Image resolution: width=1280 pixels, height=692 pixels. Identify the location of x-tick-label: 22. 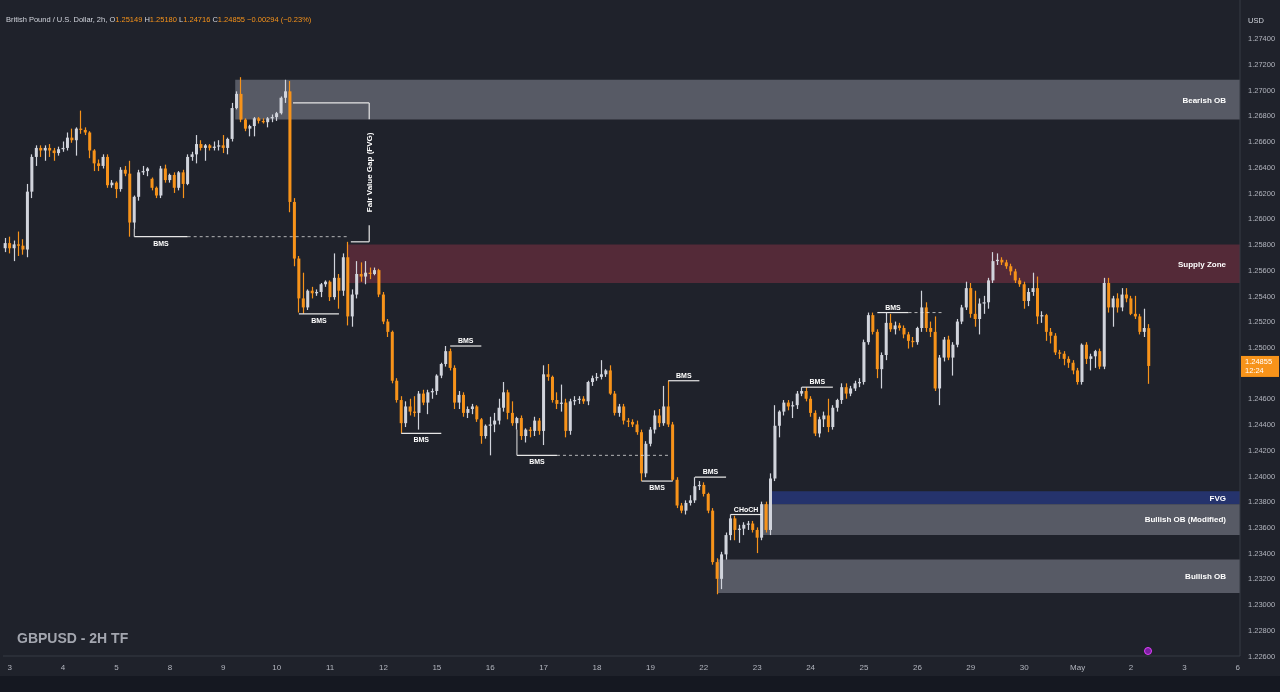
(704, 667).